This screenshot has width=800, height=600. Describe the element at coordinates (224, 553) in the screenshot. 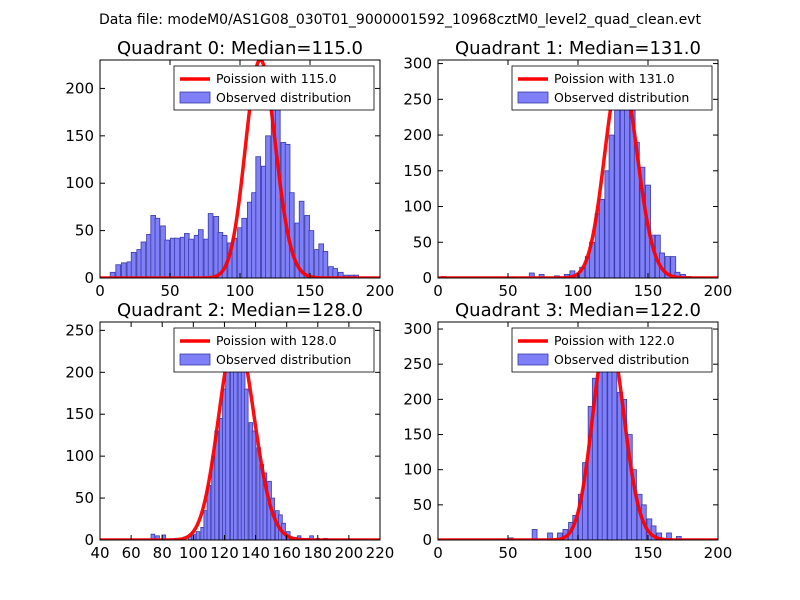

I see `x-tick-label: 120` at that location.